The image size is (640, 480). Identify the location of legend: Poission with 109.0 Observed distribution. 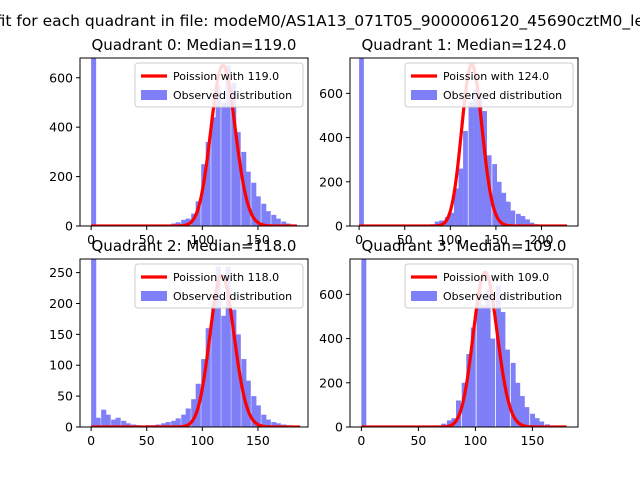
(489, 286).